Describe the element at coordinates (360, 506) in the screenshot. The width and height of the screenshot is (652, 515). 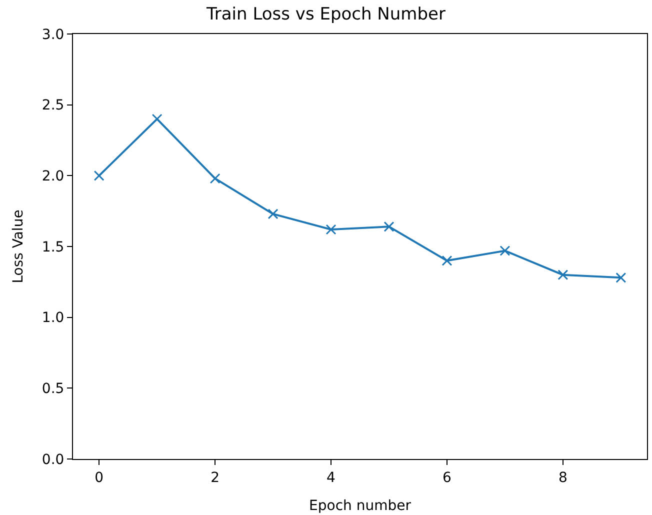
I see `x-axis-title: Epoch number` at that location.